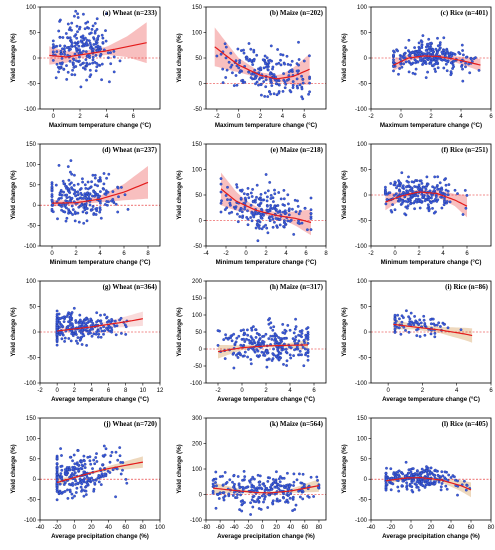 The image size is (495, 550). What do you see at coordinates (366, 59) in the screenshot?
I see `y-tick-label: 0` at bounding box center [366, 59].